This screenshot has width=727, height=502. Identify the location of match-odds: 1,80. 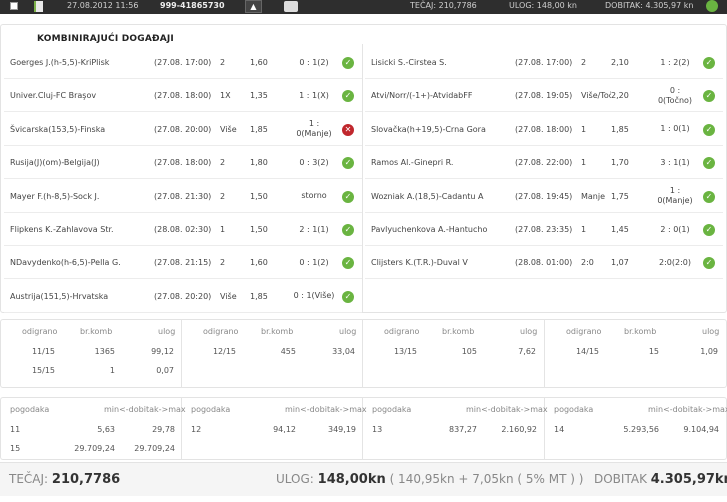
(259, 163).